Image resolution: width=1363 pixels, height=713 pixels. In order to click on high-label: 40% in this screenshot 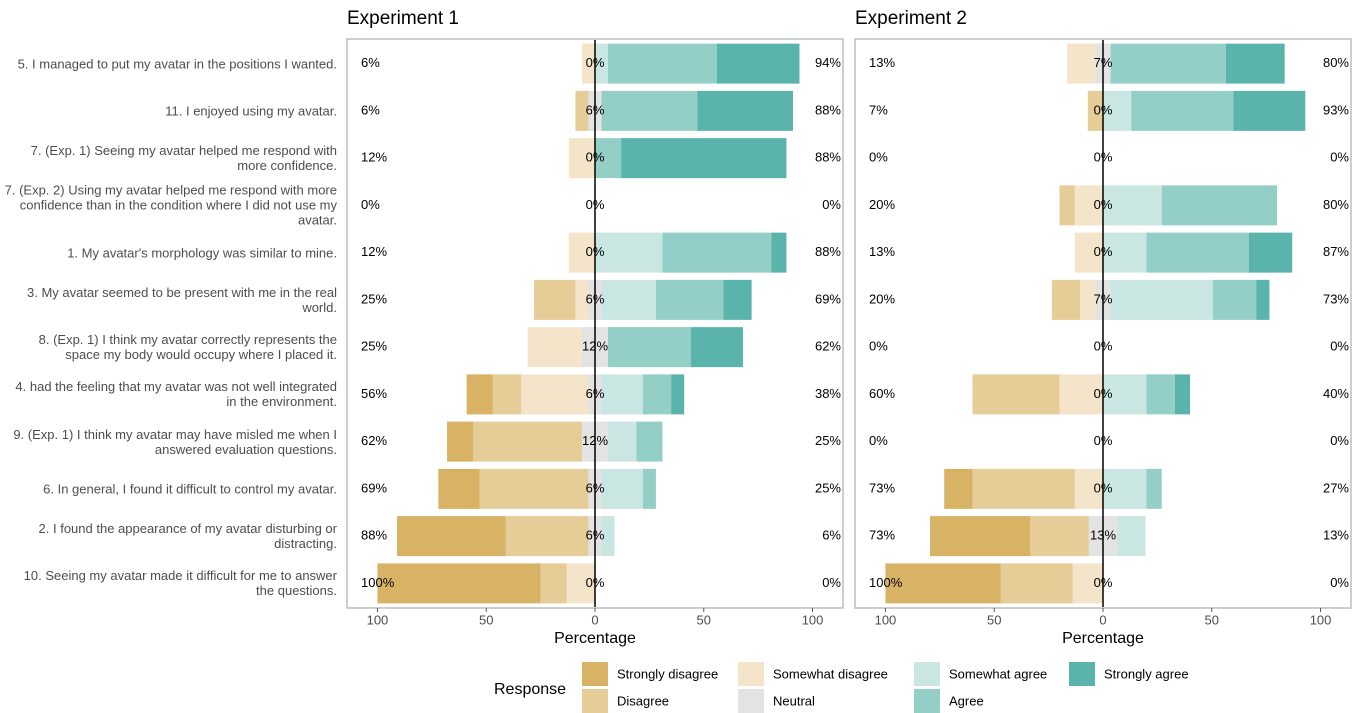, I will do `click(1336, 393)`.